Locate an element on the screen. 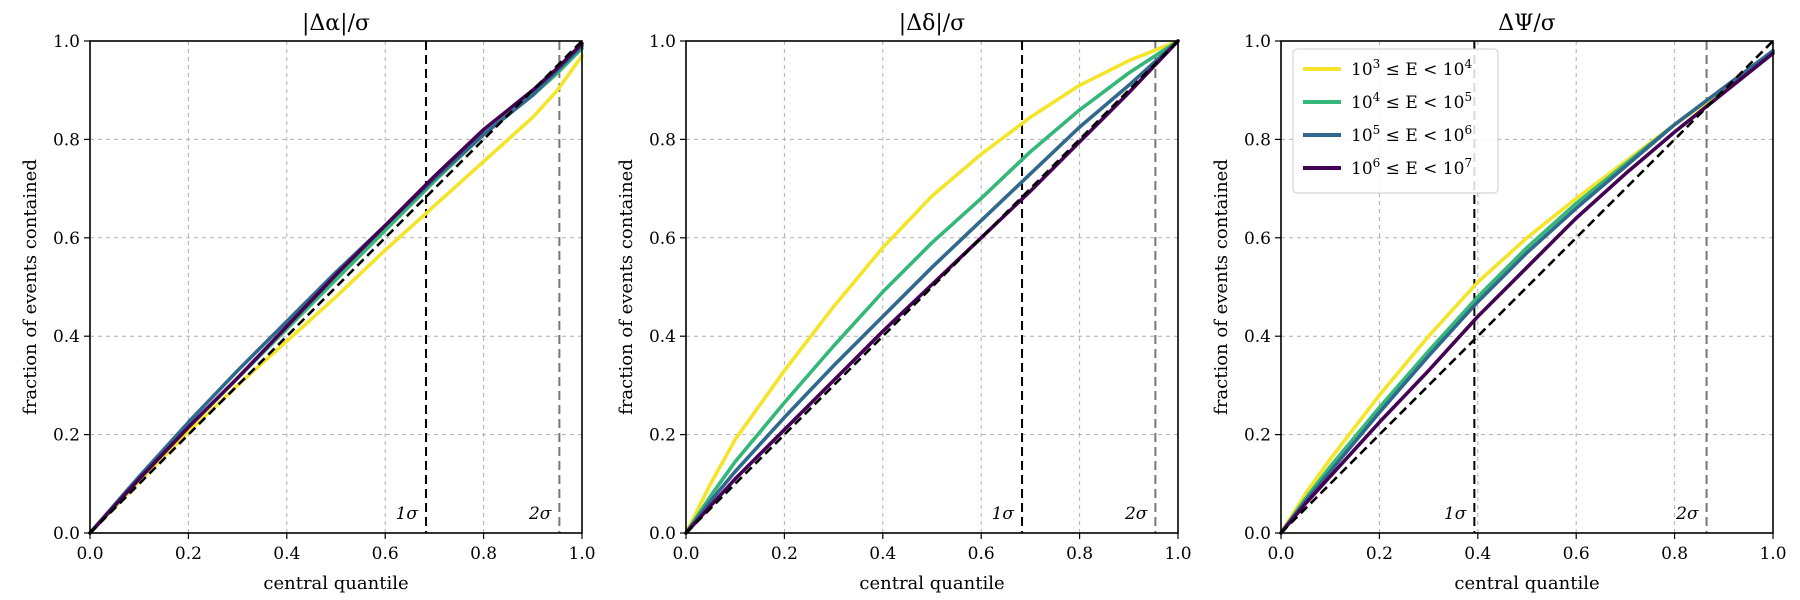 The image size is (1800, 600). legend-label-2: 104 ≤ E < 105 is located at coordinates (1411, 101).